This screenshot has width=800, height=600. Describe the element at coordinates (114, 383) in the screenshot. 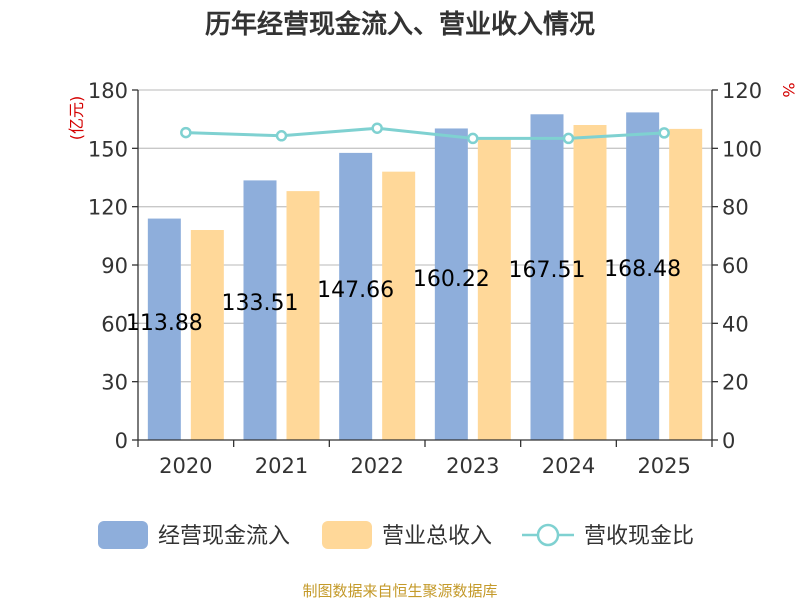

I see `left-axis-tick-label: 30` at that location.